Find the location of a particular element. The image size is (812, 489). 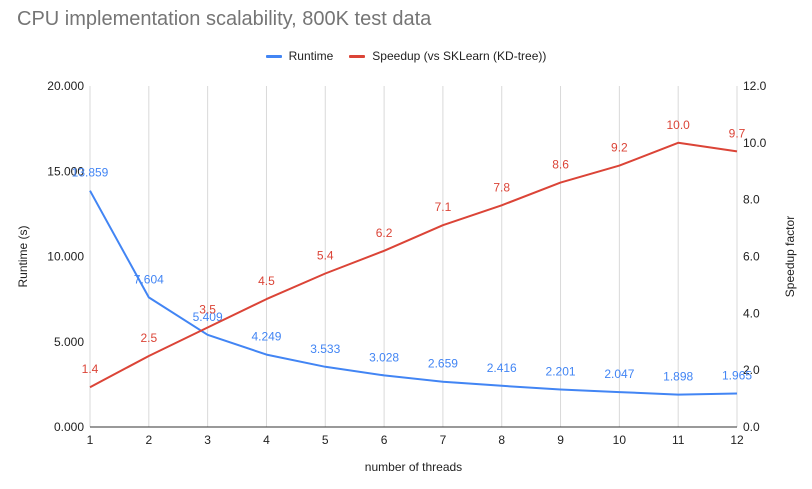

y-left-tick-label: 5.000 is located at coordinates (69, 342).